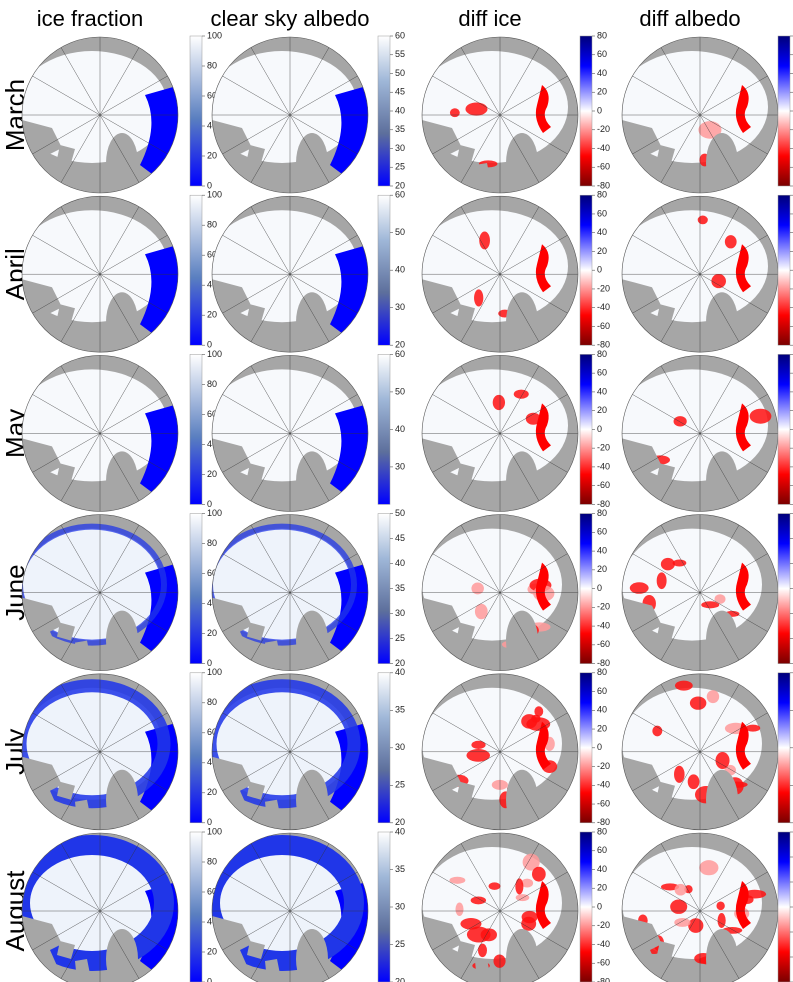  I want to click on colorbar-tick-label: 30, so click(400, 148).